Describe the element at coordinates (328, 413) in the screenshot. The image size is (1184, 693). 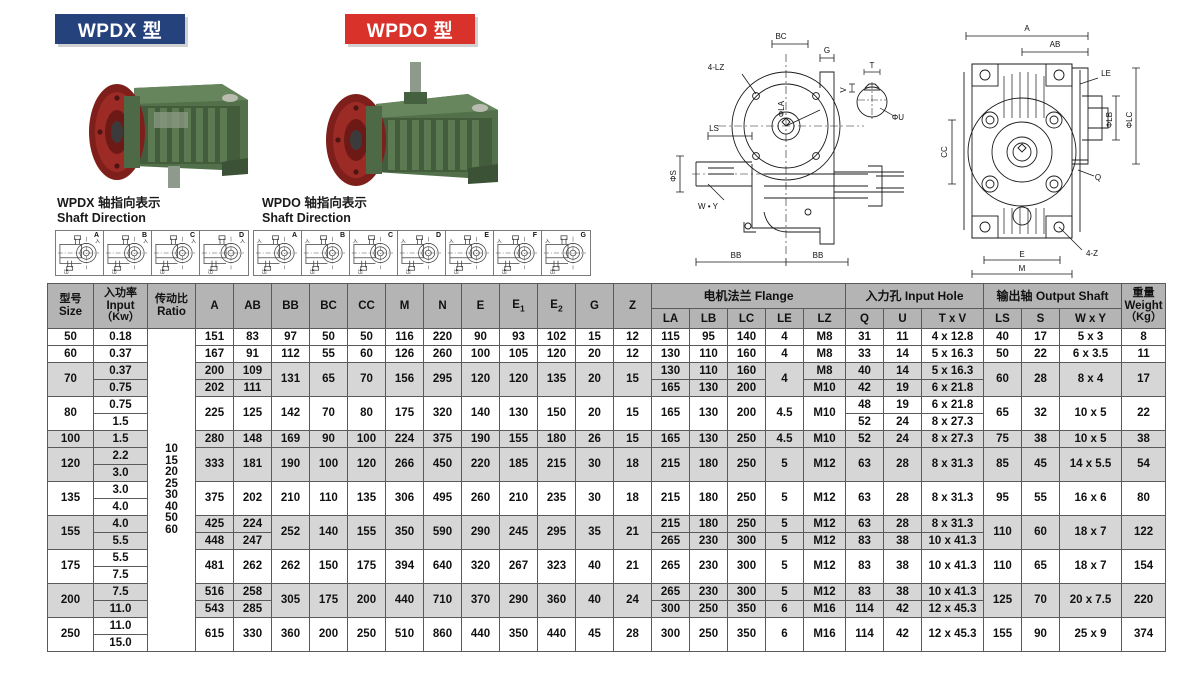
I see `cell-BC: 70` at that location.